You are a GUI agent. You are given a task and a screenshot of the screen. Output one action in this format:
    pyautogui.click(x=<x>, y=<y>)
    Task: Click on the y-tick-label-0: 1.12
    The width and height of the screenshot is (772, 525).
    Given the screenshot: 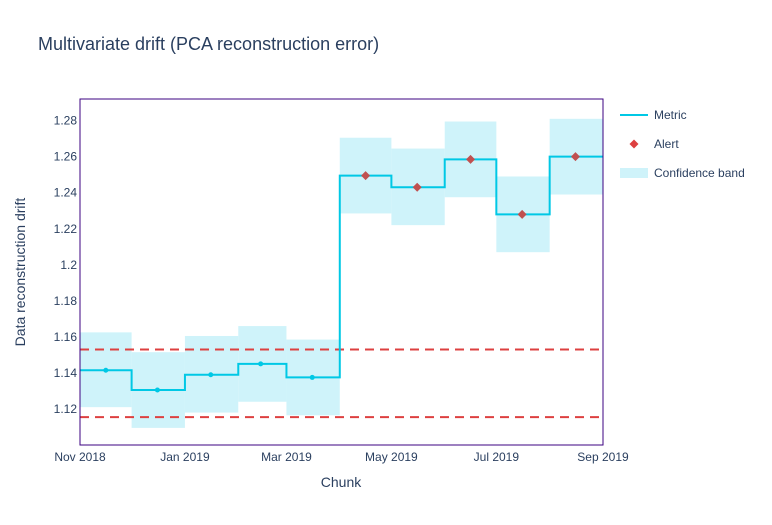 What is the action you would take?
    pyautogui.click(x=66, y=409)
    